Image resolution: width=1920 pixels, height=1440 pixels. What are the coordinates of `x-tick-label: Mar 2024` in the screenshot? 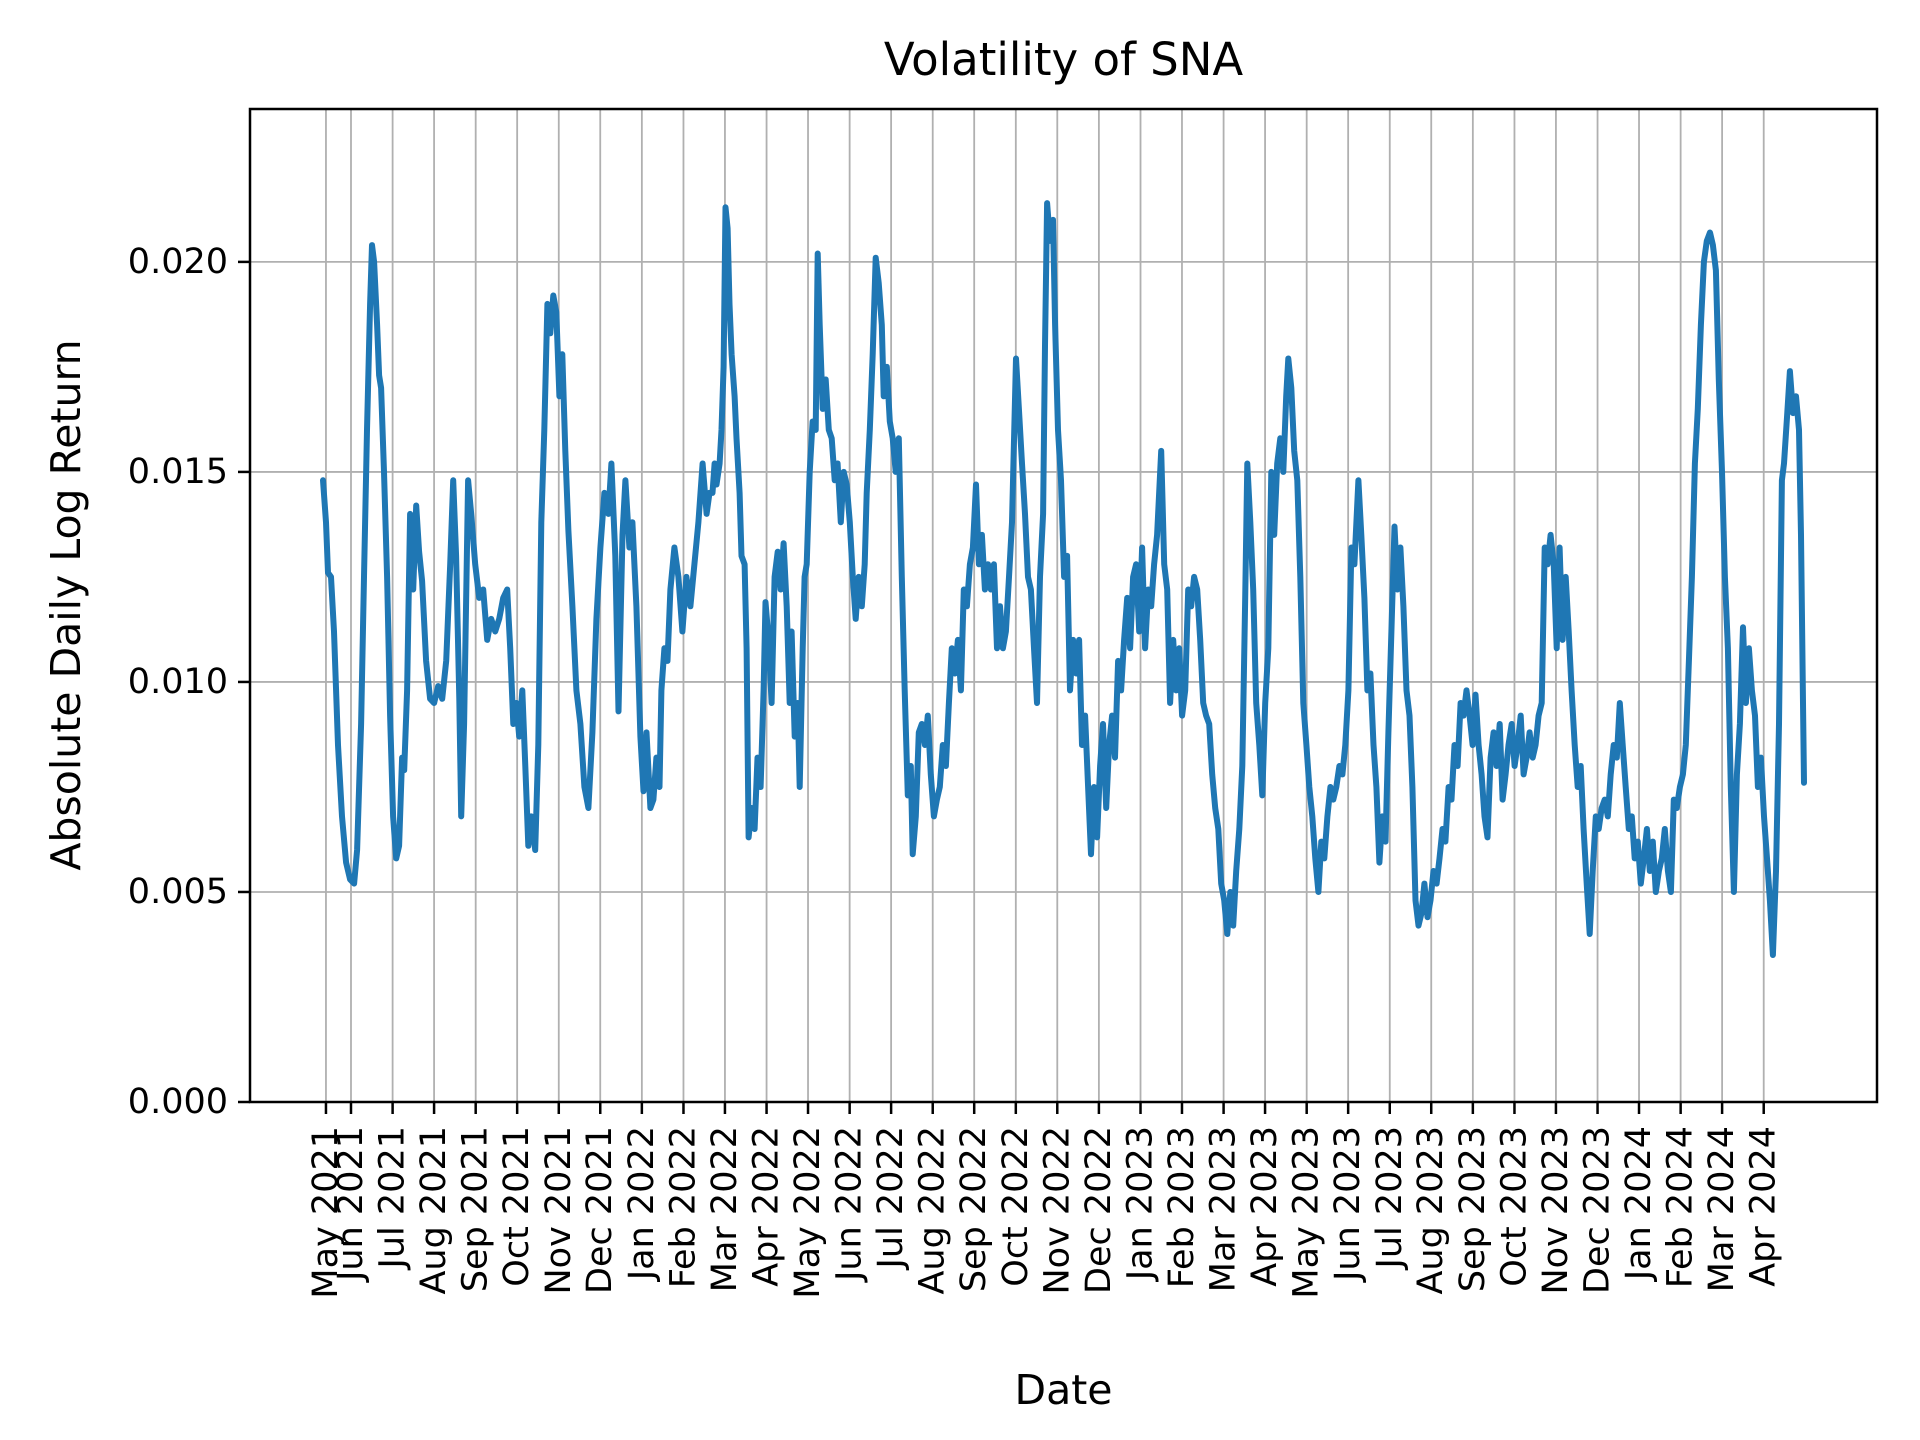 It's located at (1722, 1209).